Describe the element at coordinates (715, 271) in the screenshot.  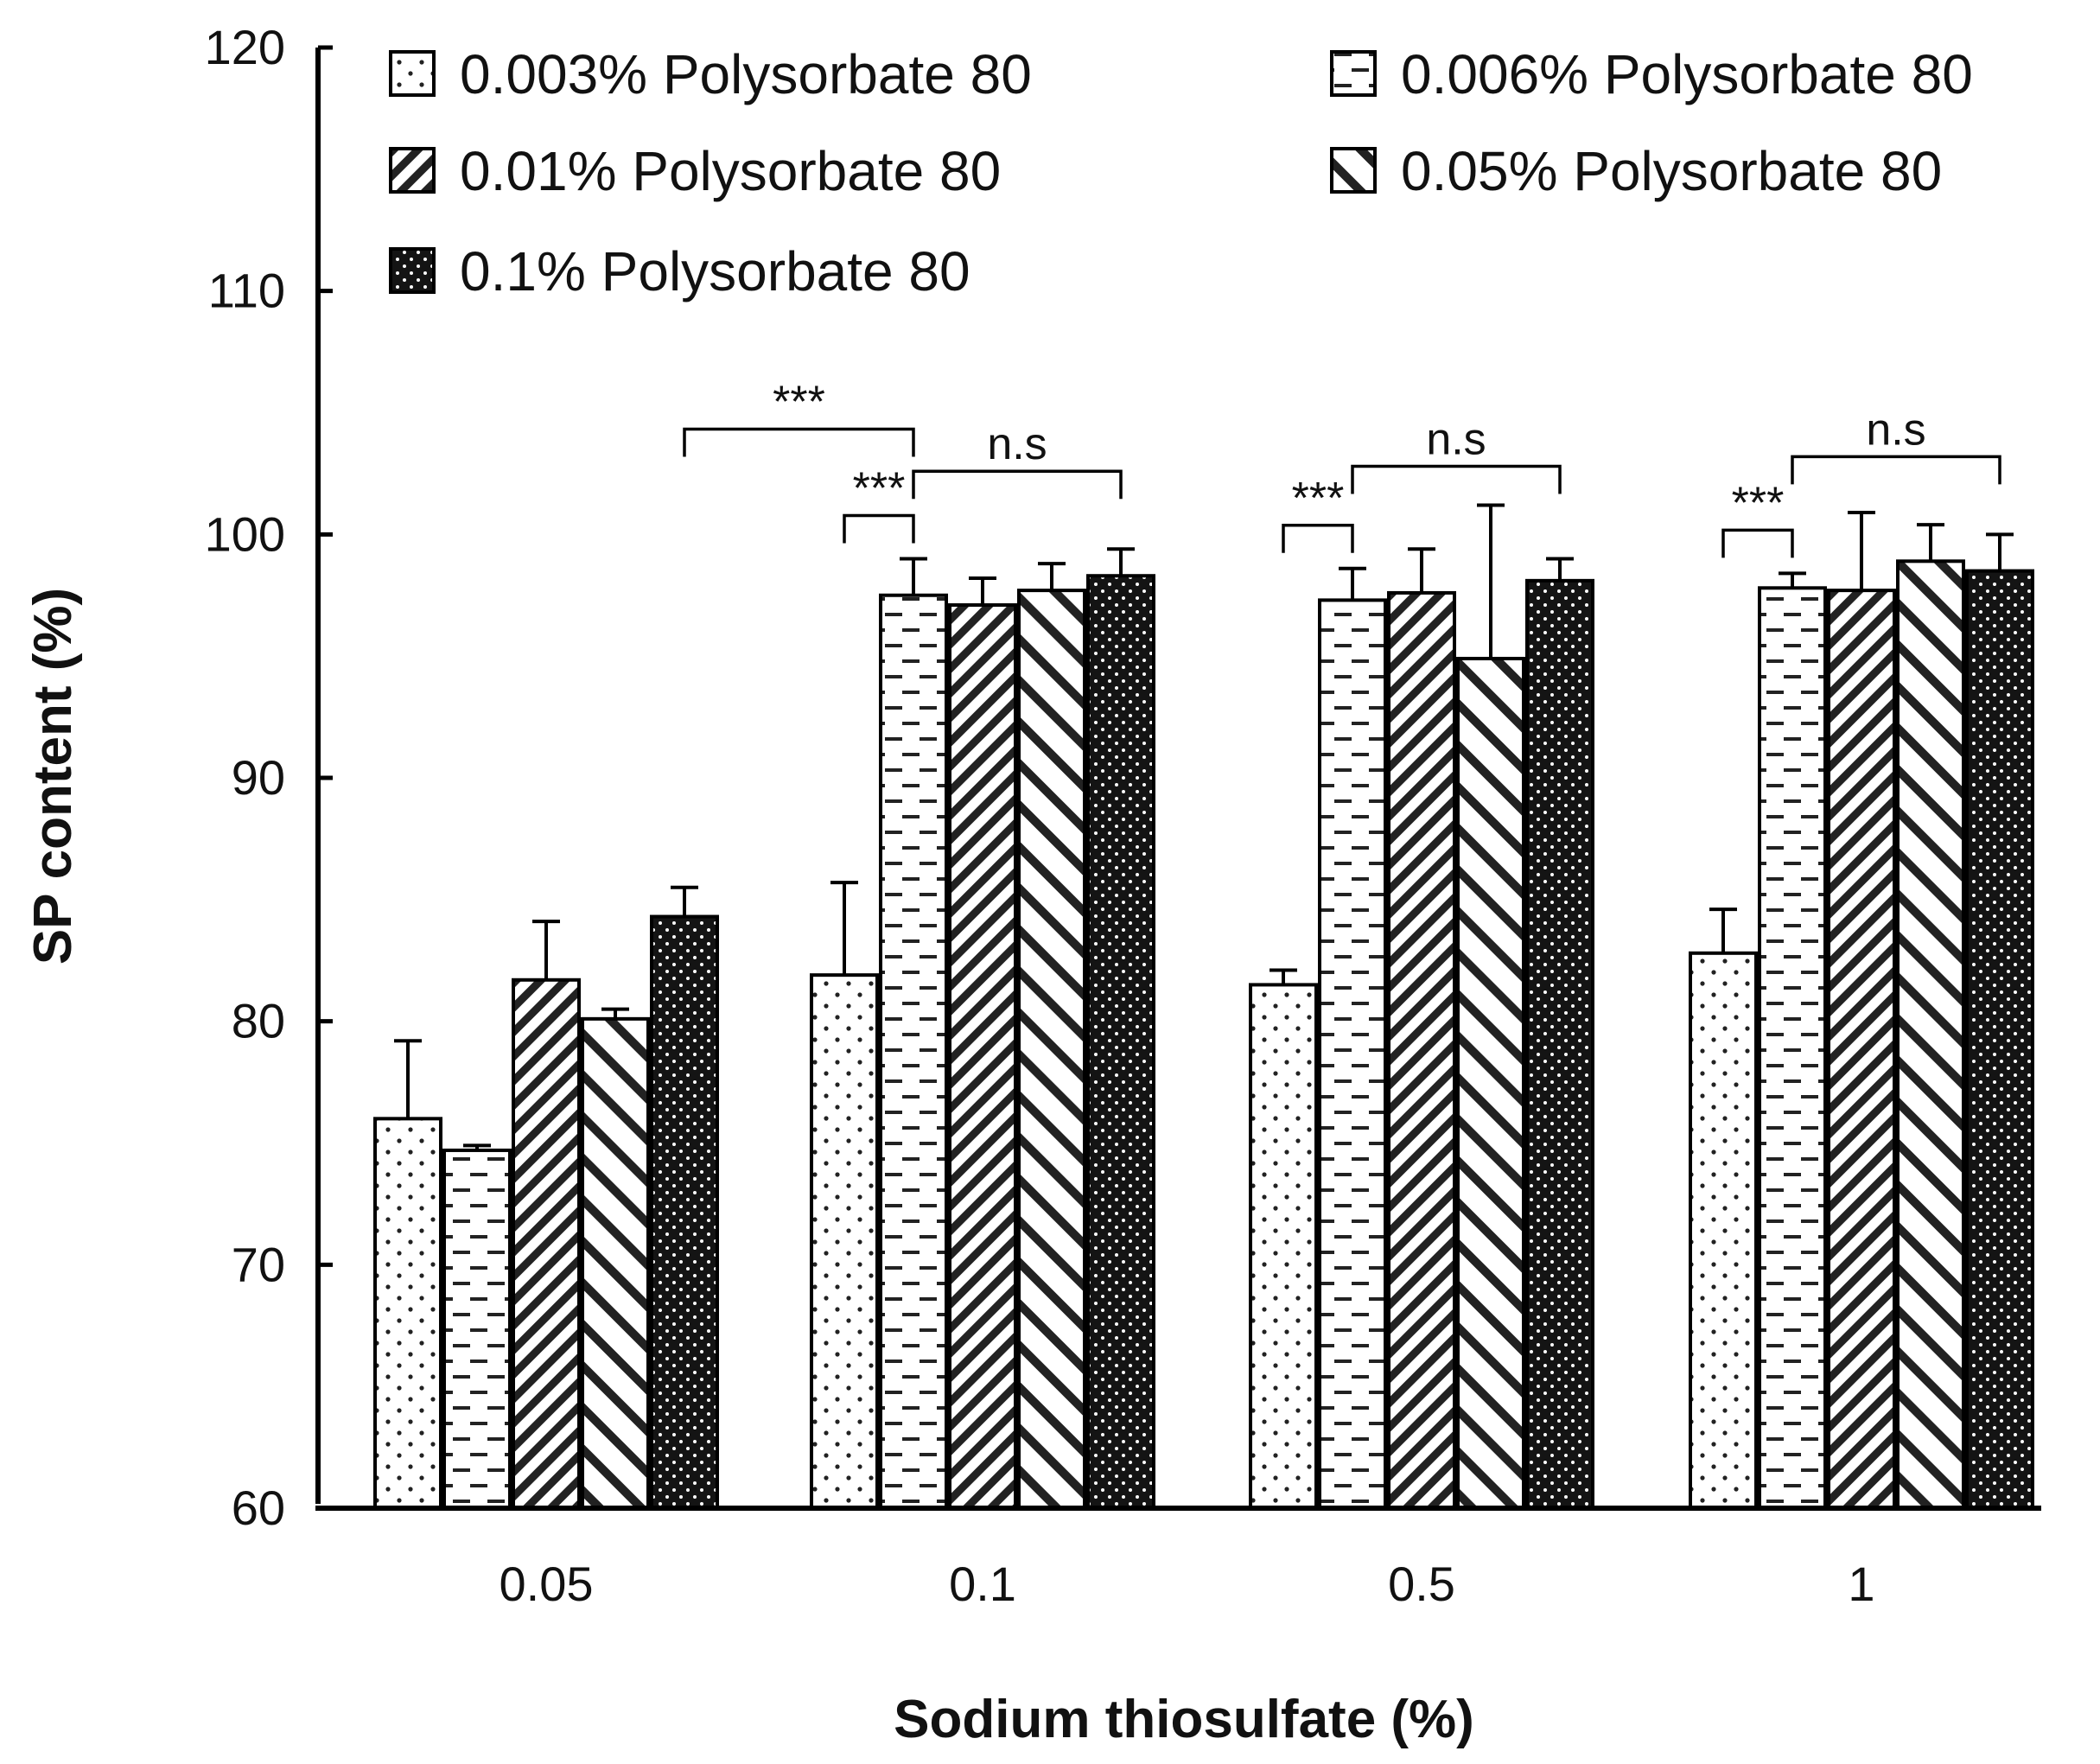
I see `legend-label: 0.1% Polysorbate 80` at that location.